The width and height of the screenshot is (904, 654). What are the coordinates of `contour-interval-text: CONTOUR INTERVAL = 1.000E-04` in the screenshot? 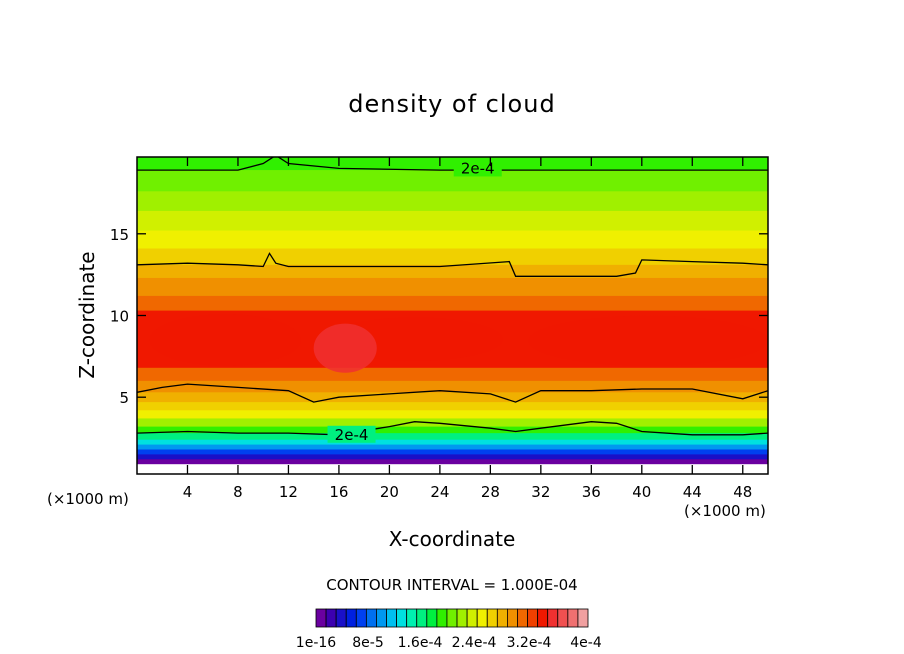 It's located at (451, 585).